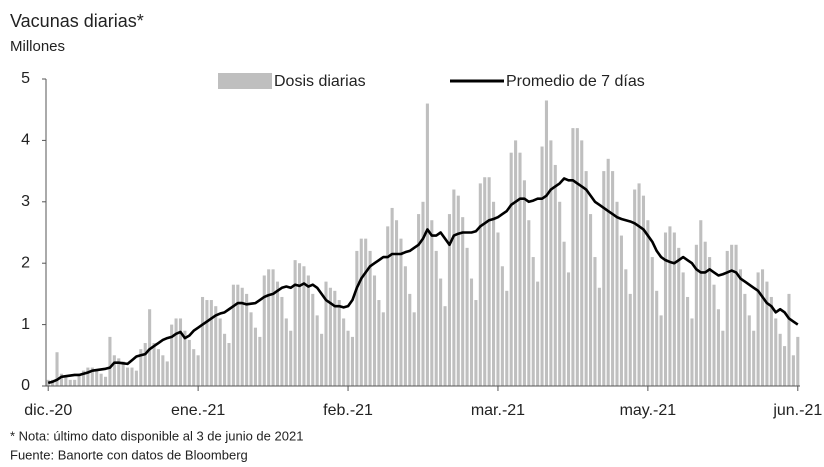 The image size is (824, 467). I want to click on y-tick-label: 4, so click(25, 140).